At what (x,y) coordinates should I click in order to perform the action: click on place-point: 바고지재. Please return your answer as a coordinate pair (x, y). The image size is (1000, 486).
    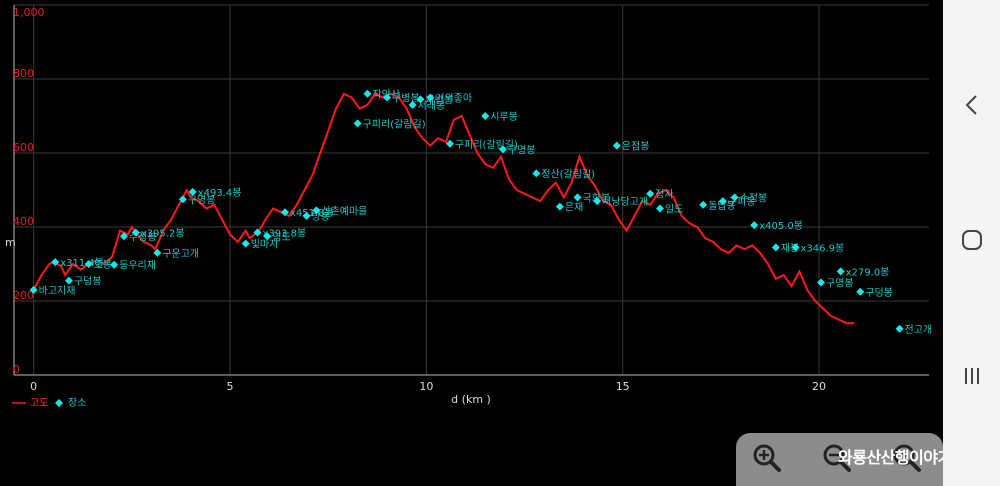
    Looking at the image, I should click on (52, 291).